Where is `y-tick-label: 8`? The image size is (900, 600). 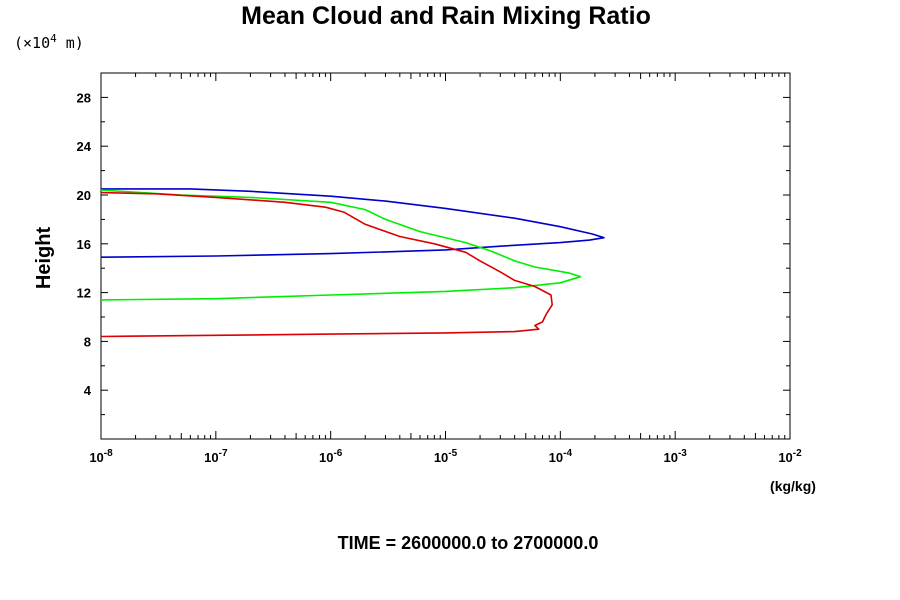 y-tick-label: 8 is located at coordinates (87, 341).